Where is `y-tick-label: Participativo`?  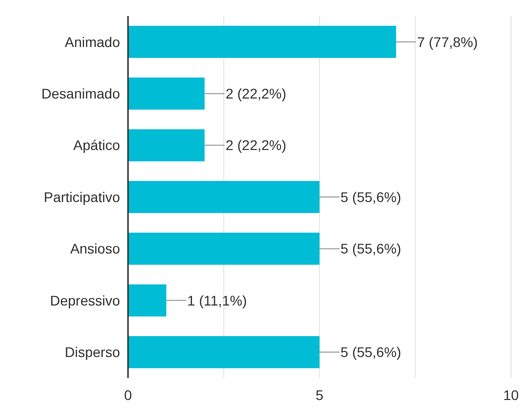 y-tick-label: Participativo is located at coordinates (82, 196).